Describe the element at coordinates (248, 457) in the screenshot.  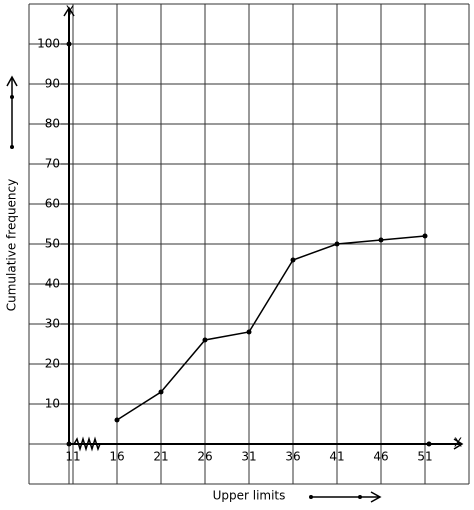
I see `x-tick-label: 31` at that location.